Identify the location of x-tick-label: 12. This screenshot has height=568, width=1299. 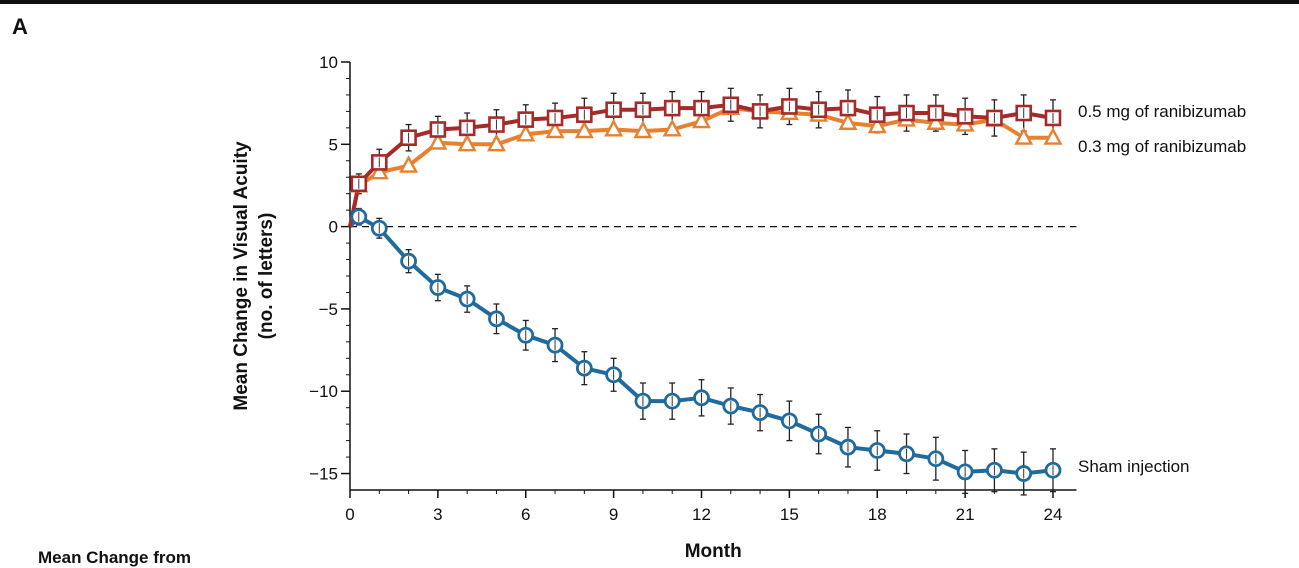
(701, 514).